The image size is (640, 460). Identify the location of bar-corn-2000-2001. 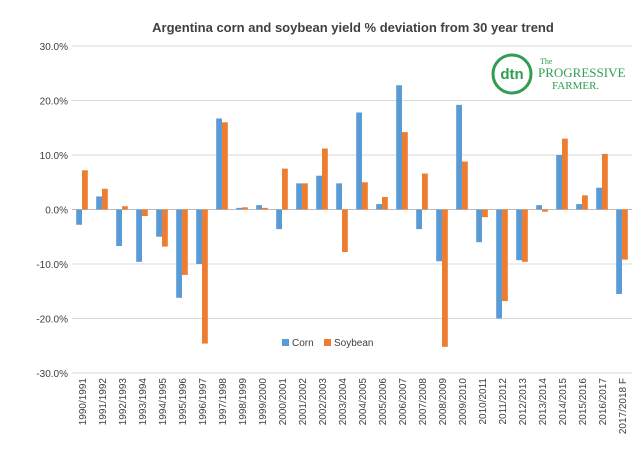
(279, 219).